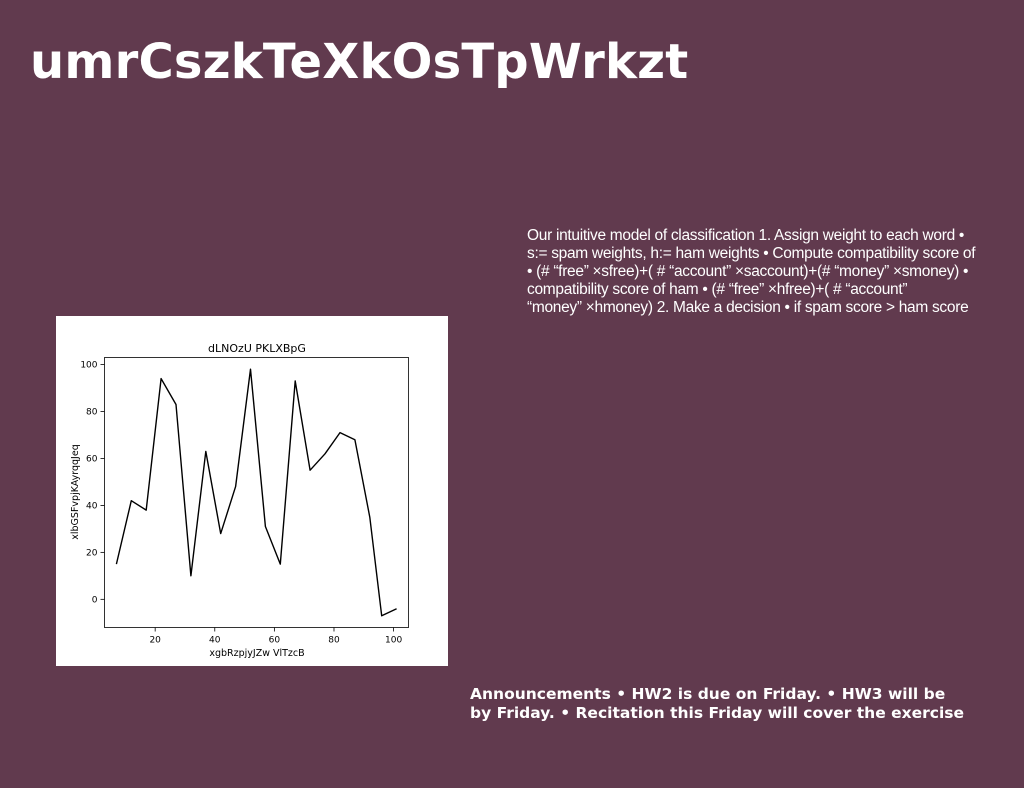 The image size is (1024, 788). What do you see at coordinates (275, 641) in the screenshot?
I see `x-tick-label: 60` at bounding box center [275, 641].